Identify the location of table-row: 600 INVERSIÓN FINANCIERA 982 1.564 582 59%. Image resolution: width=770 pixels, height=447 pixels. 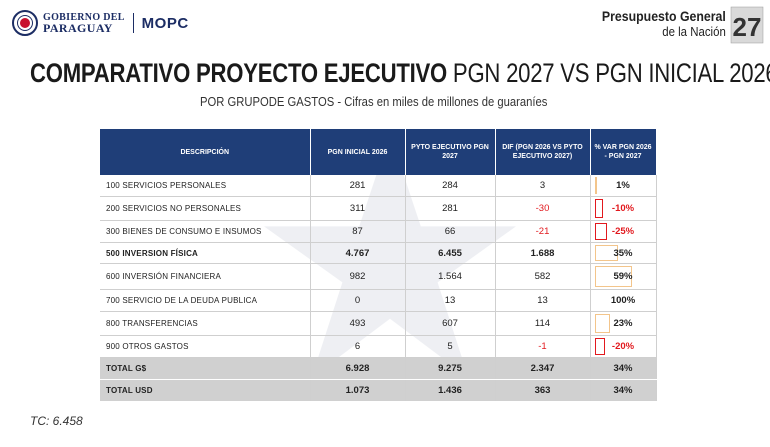
(378, 276).